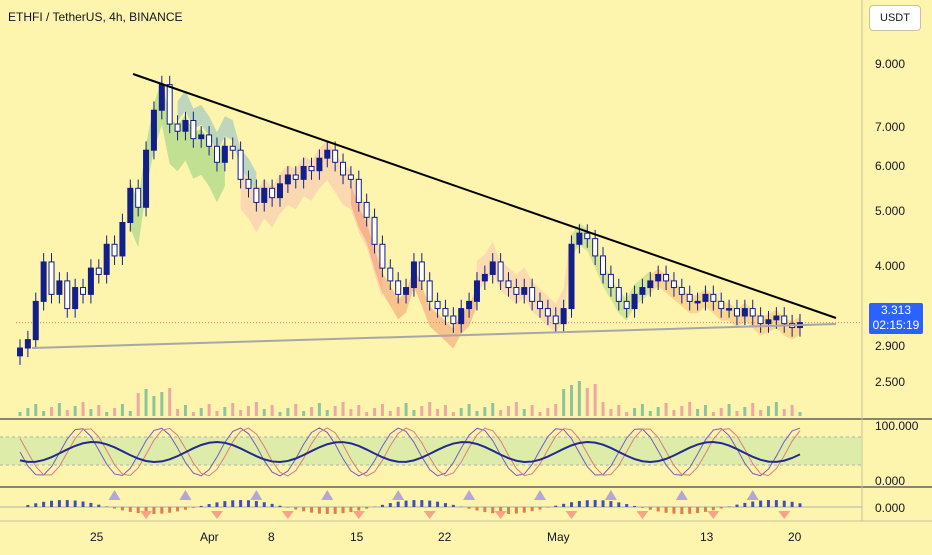 The image size is (932, 555). I want to click on date-label: 20, so click(795, 537).